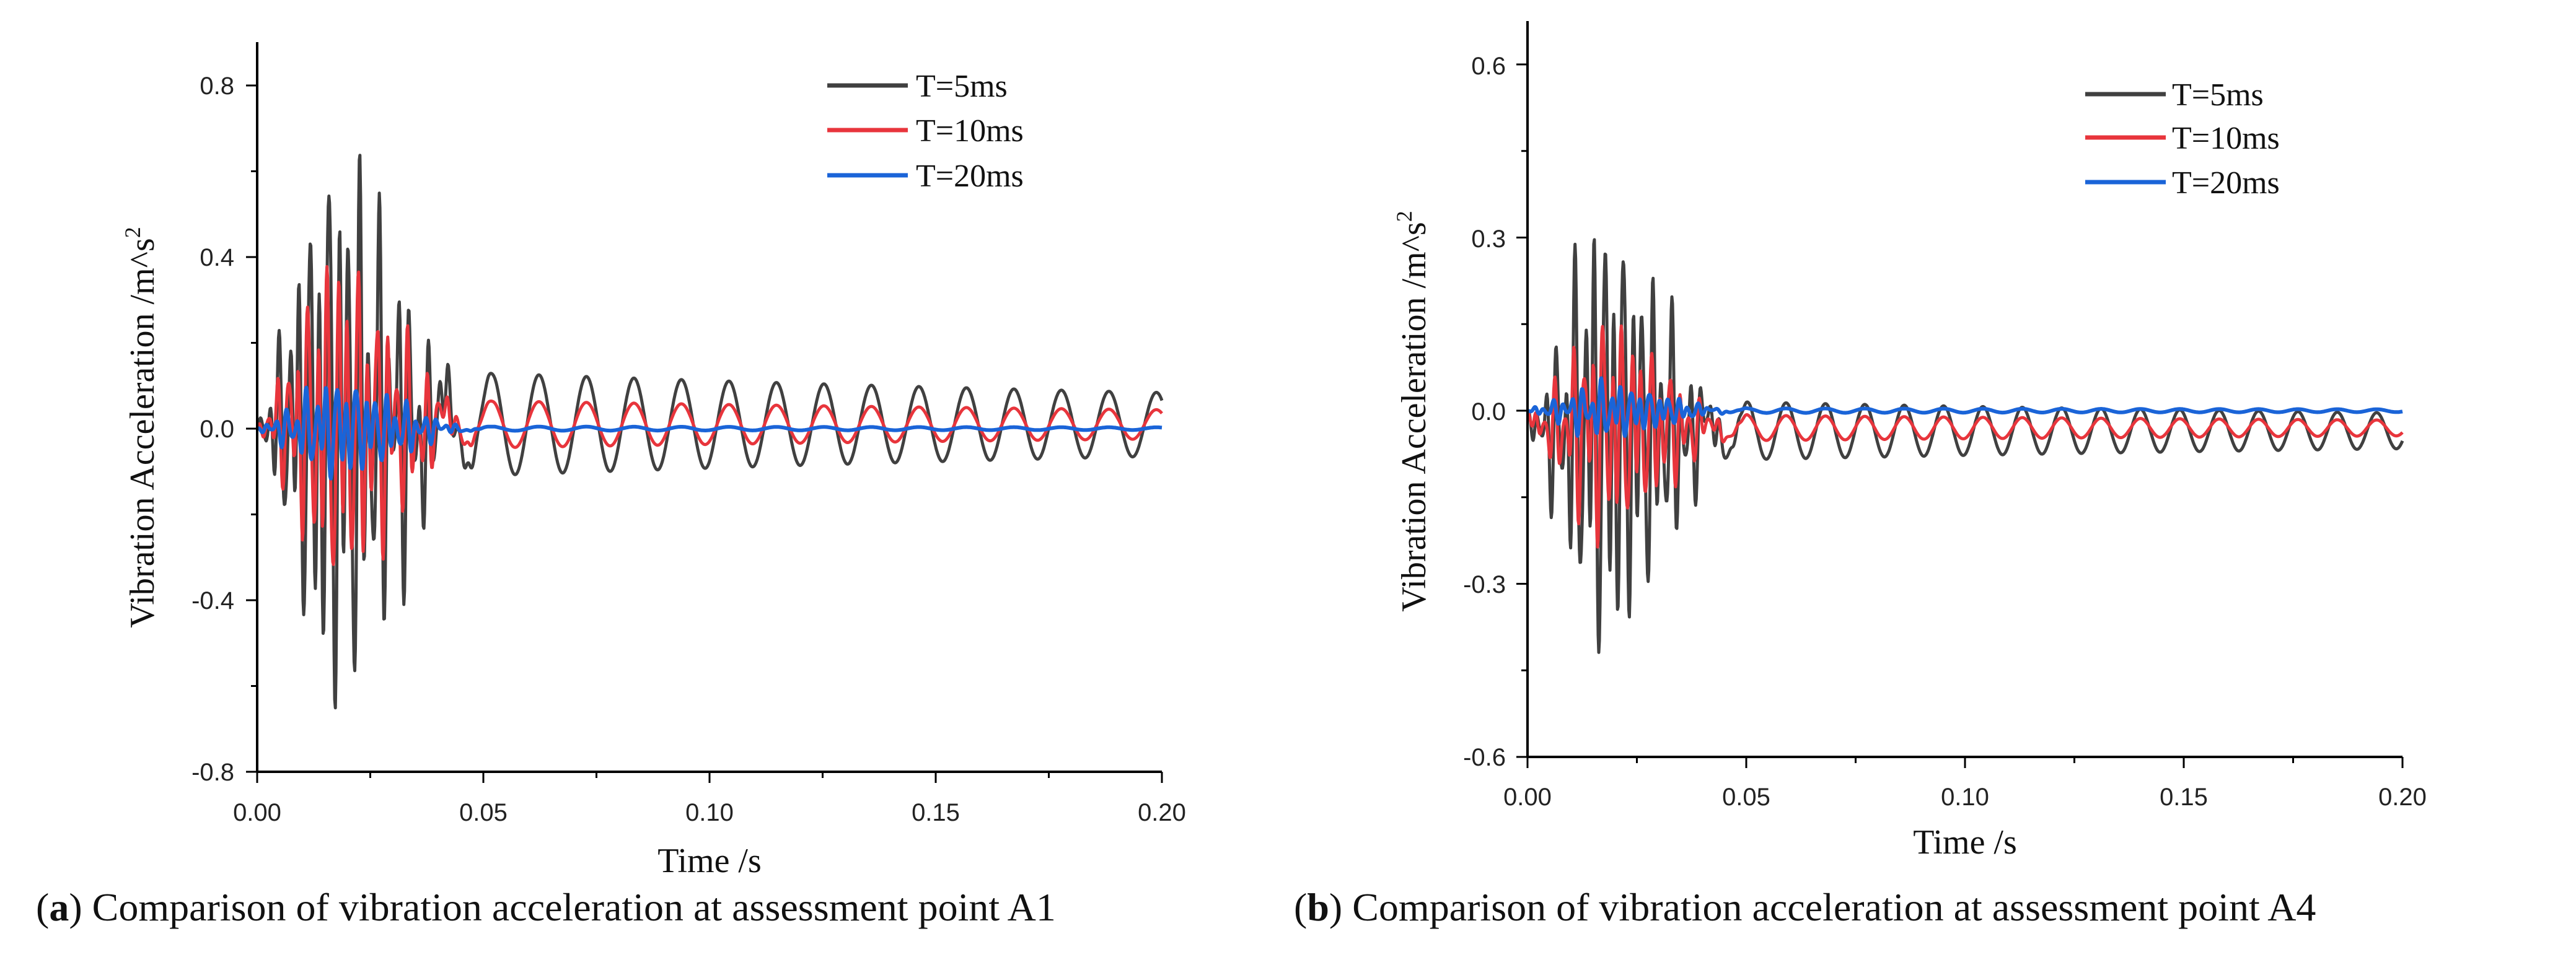  What do you see at coordinates (59, 907) in the screenshot?
I see `caption-letter-a: a` at bounding box center [59, 907].